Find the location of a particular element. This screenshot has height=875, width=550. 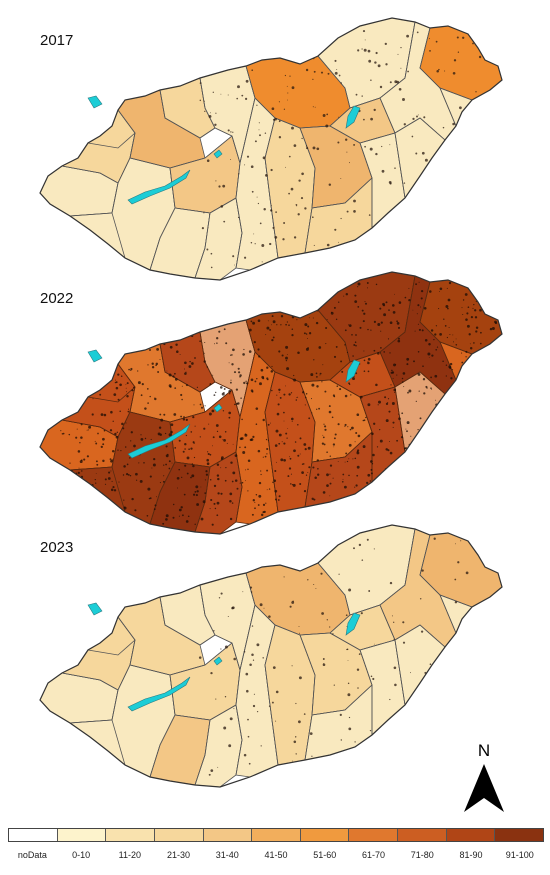

legend-label: 81-90 is located at coordinates (471, 855).